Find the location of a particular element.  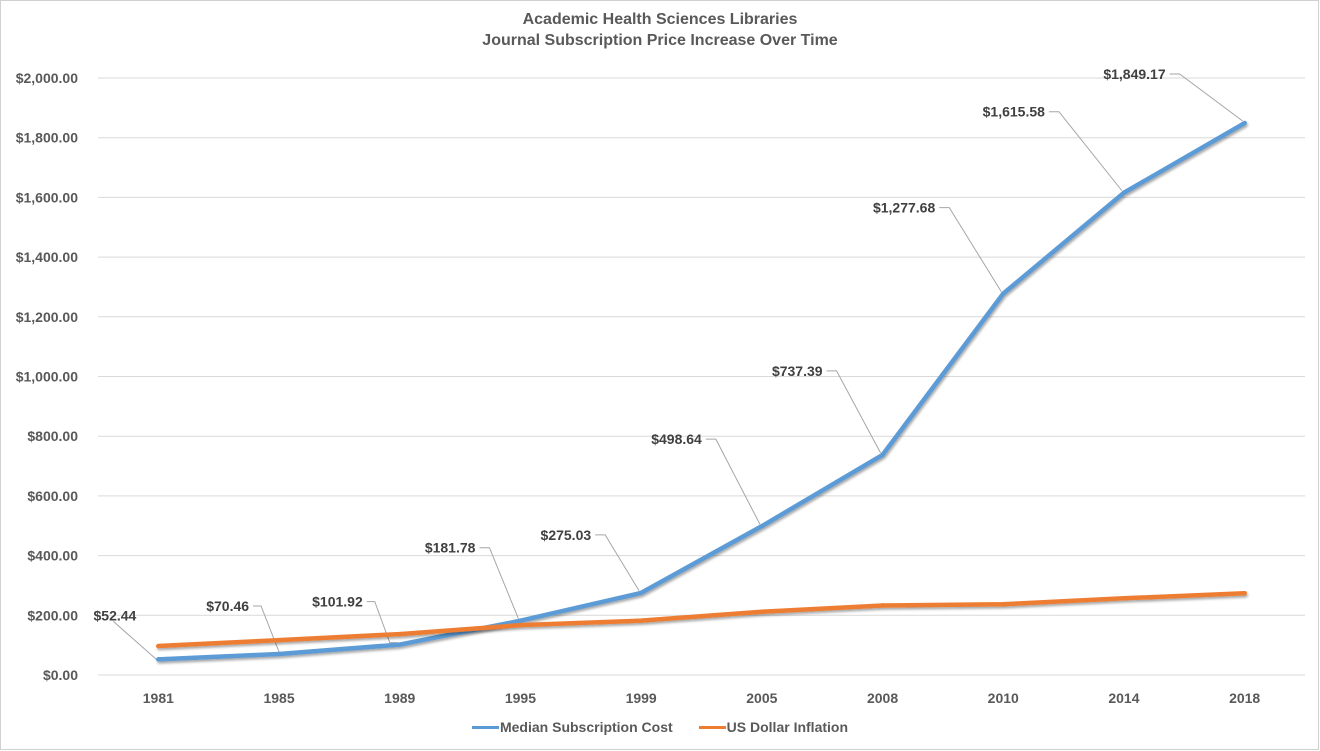

x-tick-label: 1989 is located at coordinates (399, 698).